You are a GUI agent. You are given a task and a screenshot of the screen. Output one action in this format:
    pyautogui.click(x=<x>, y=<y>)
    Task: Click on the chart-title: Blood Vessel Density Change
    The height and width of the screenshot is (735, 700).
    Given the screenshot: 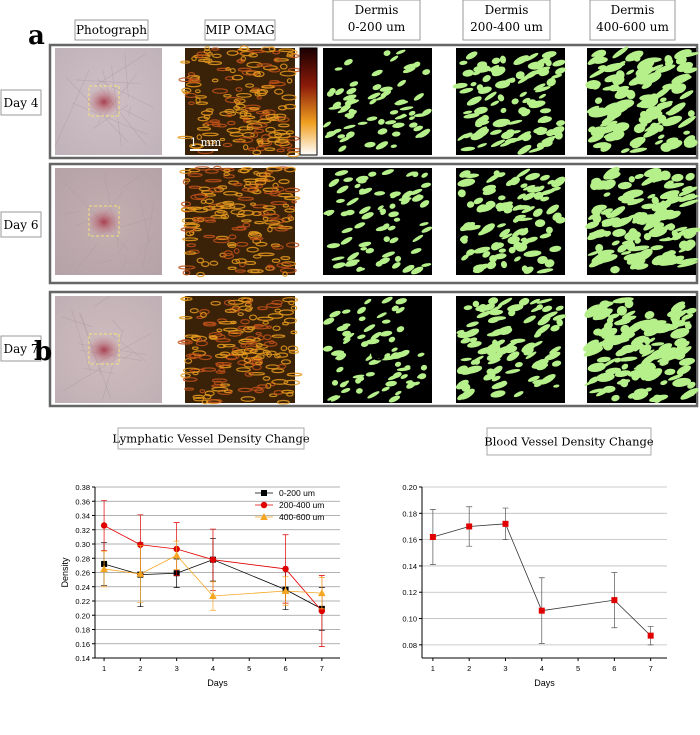 What is the action you would take?
    pyautogui.click(x=569, y=442)
    